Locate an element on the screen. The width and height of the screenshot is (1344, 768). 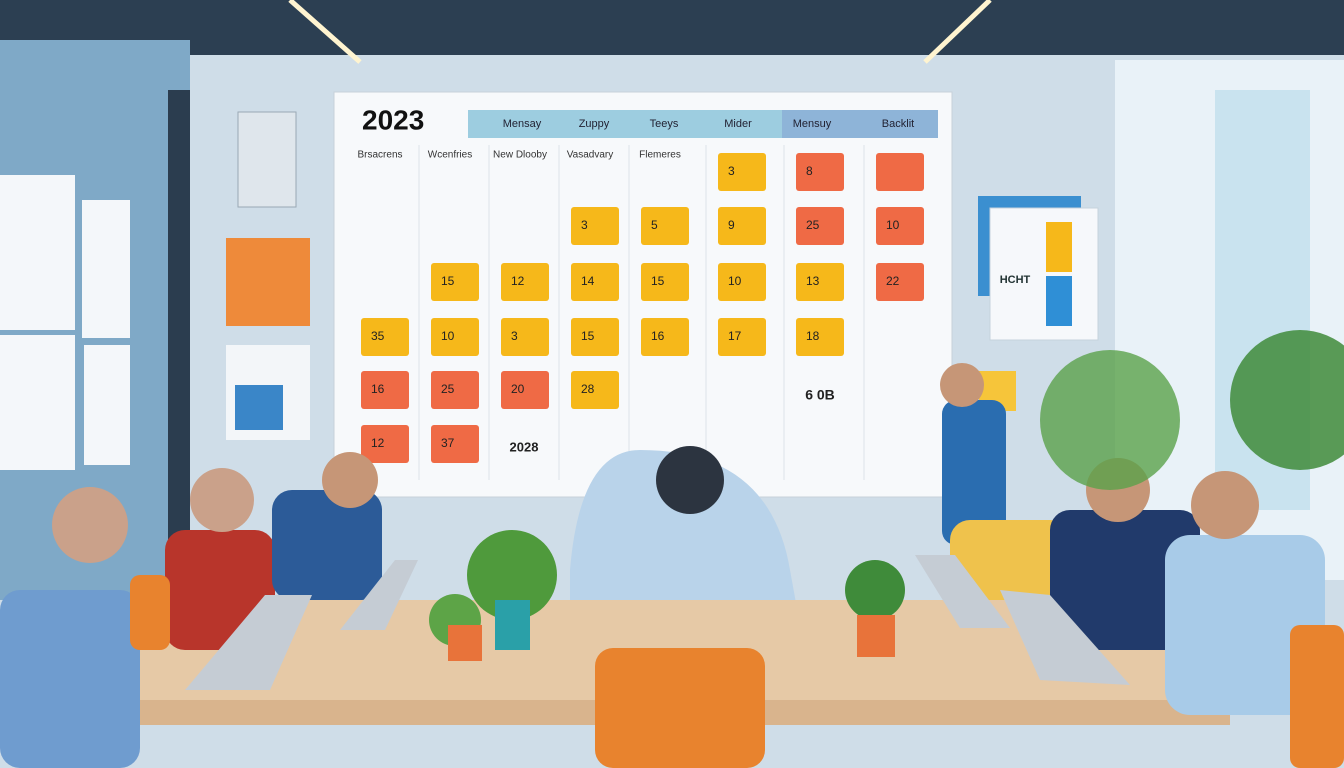
column-label: Vasadvary is located at coordinates (590, 155).